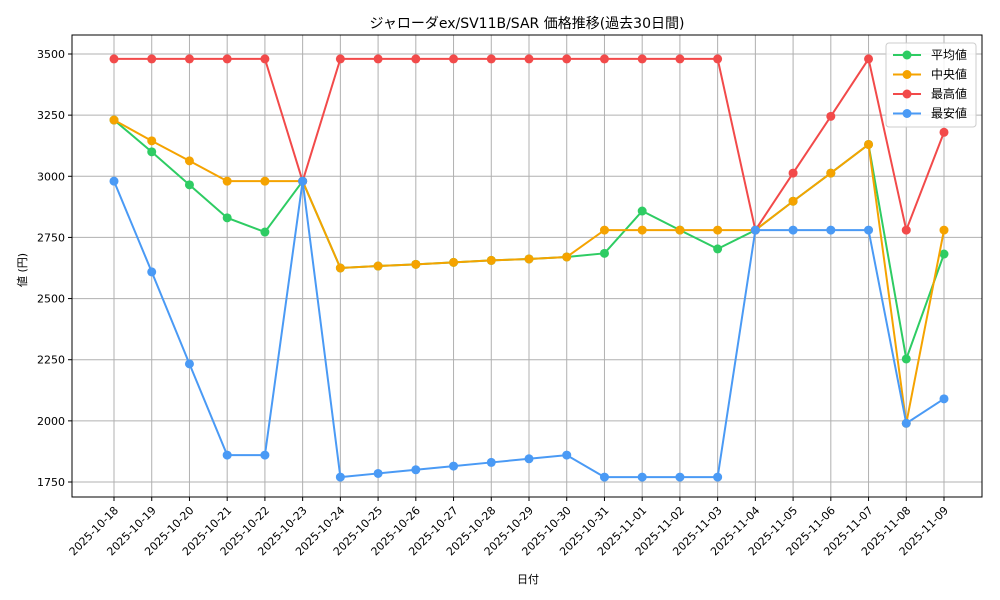 This screenshot has width=1000, height=600. Describe the element at coordinates (51, 54) in the screenshot. I see `y-tick-label: 3500` at that location.